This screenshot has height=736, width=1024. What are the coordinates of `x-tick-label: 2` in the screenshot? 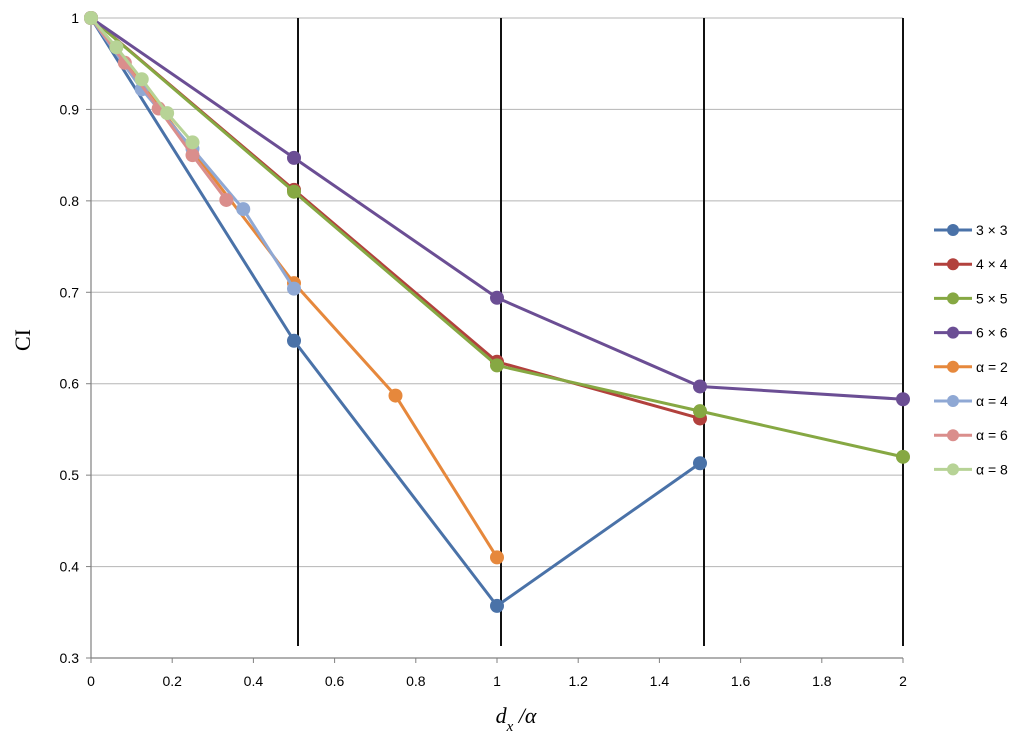 It's located at (903, 681).